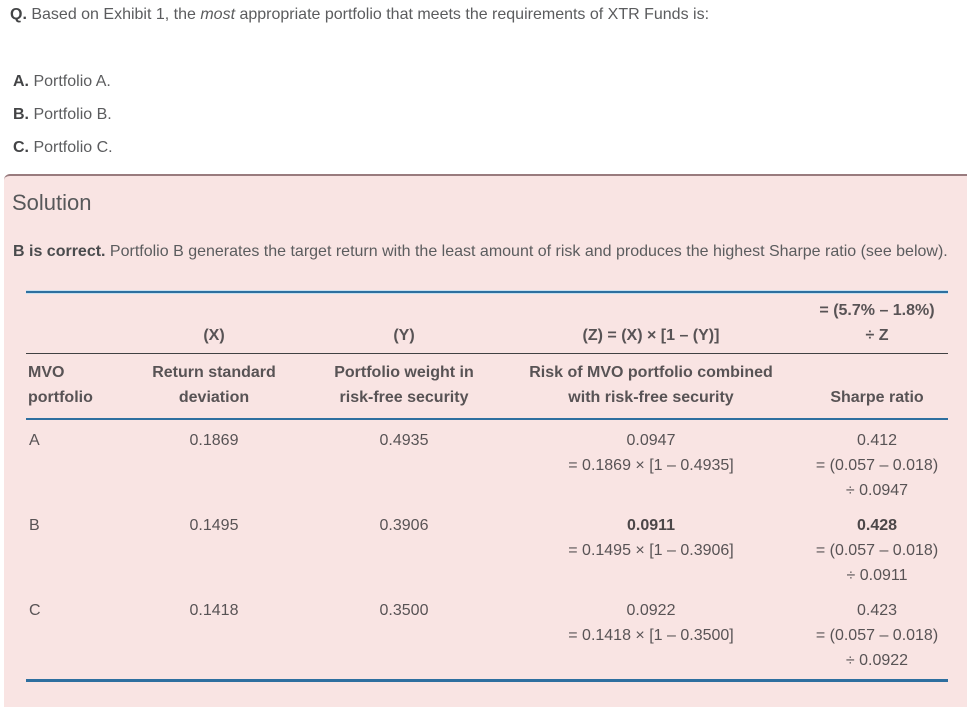  I want to click on risk-formula: = 0.1418 × [1 – 0.3500], so click(651, 635).